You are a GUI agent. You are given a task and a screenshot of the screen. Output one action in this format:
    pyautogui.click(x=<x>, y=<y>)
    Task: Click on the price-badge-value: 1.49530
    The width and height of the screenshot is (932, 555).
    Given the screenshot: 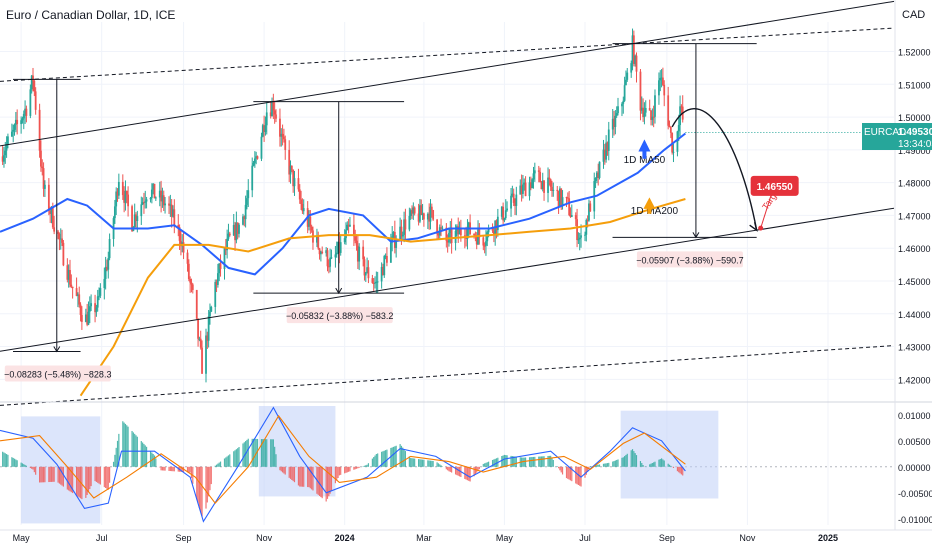 What is the action you would take?
    pyautogui.click(x=915, y=132)
    